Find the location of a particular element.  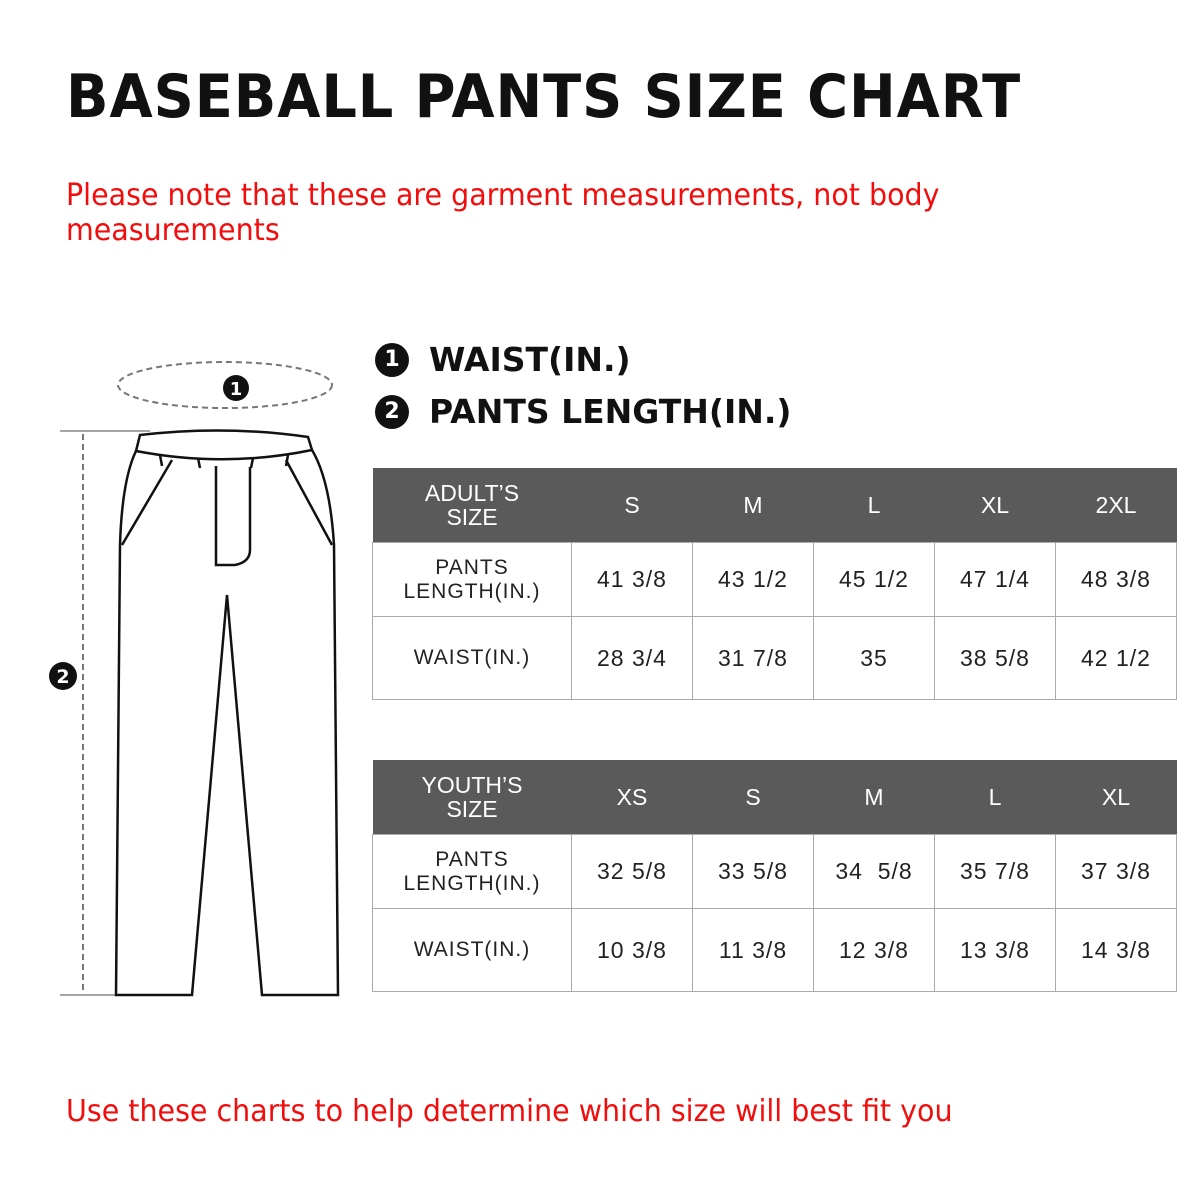

marker-2-icon is located at coordinates (63, 676).